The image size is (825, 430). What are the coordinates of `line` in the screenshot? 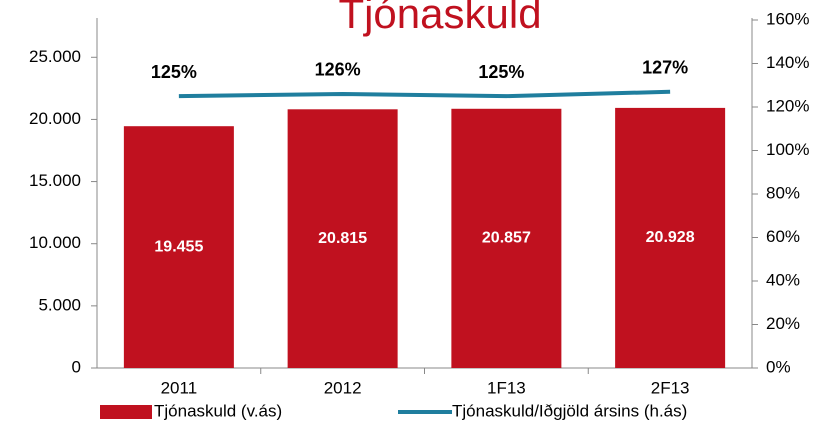 It's located at (424, 94).